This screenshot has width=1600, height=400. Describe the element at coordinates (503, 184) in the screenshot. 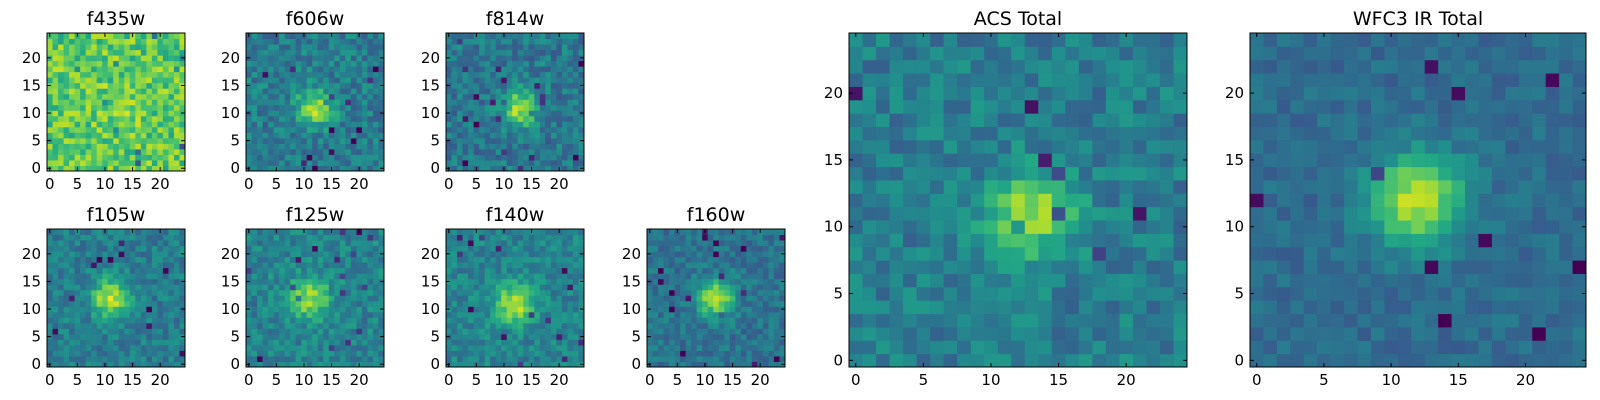

I see `x-tick-label: 10` at that location.